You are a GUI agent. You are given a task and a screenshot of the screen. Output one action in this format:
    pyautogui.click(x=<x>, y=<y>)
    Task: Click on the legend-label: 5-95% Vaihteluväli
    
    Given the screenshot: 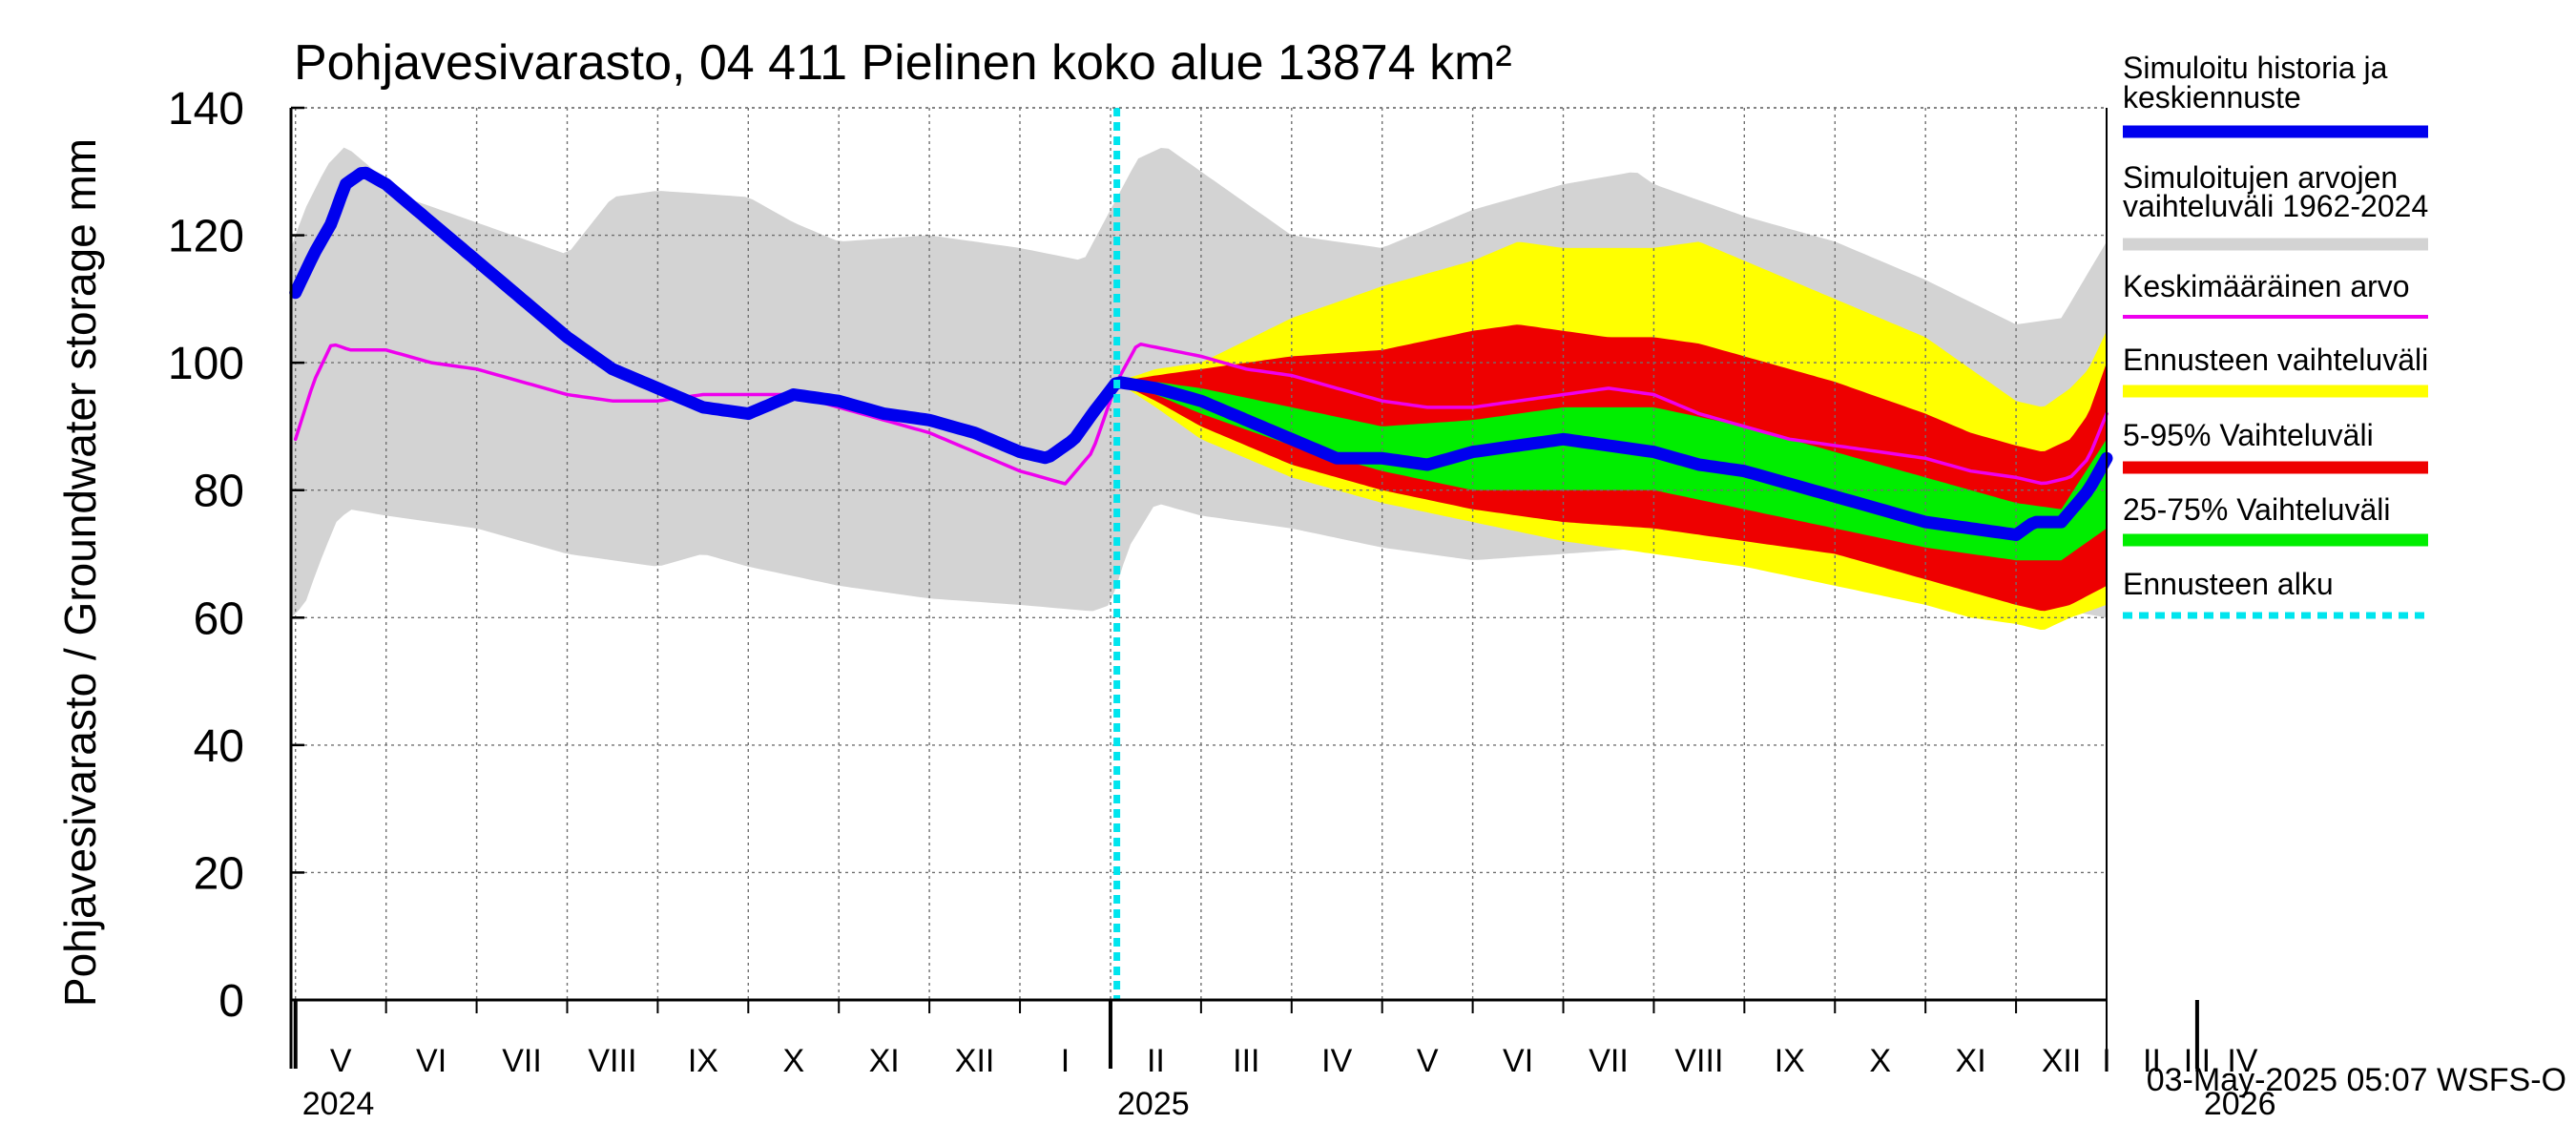 What is the action you would take?
    pyautogui.click(x=2248, y=435)
    